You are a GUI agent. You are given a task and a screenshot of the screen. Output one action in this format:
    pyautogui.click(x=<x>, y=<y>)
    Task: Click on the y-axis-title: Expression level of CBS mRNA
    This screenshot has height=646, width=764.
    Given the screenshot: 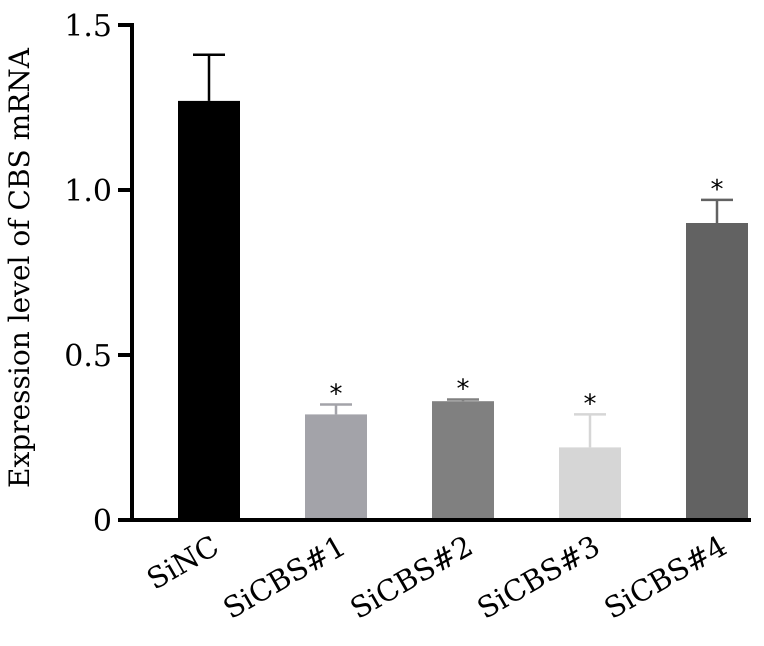 What is the action you would take?
    pyautogui.click(x=19, y=267)
    